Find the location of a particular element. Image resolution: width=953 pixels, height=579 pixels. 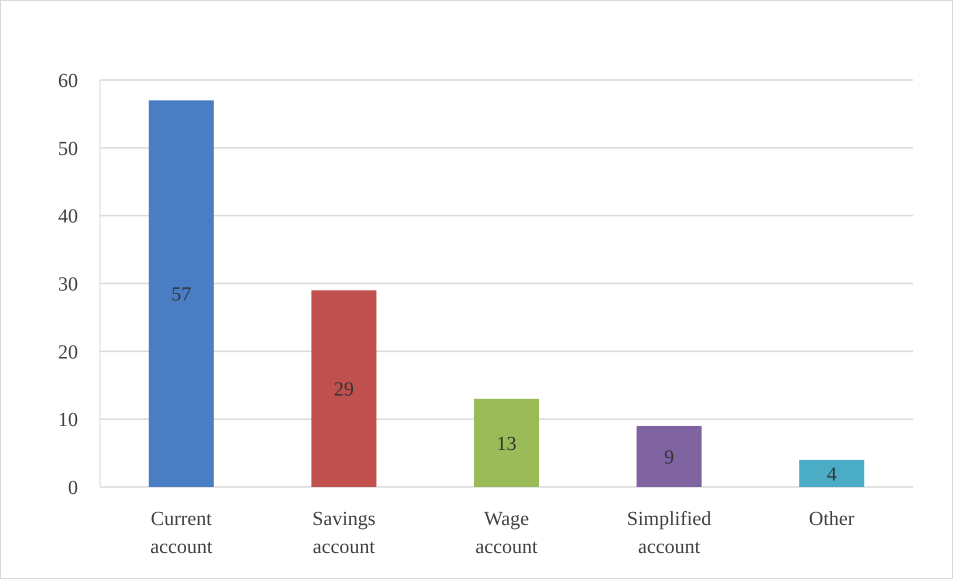

x-tick-label: Savings account is located at coordinates (344, 533).